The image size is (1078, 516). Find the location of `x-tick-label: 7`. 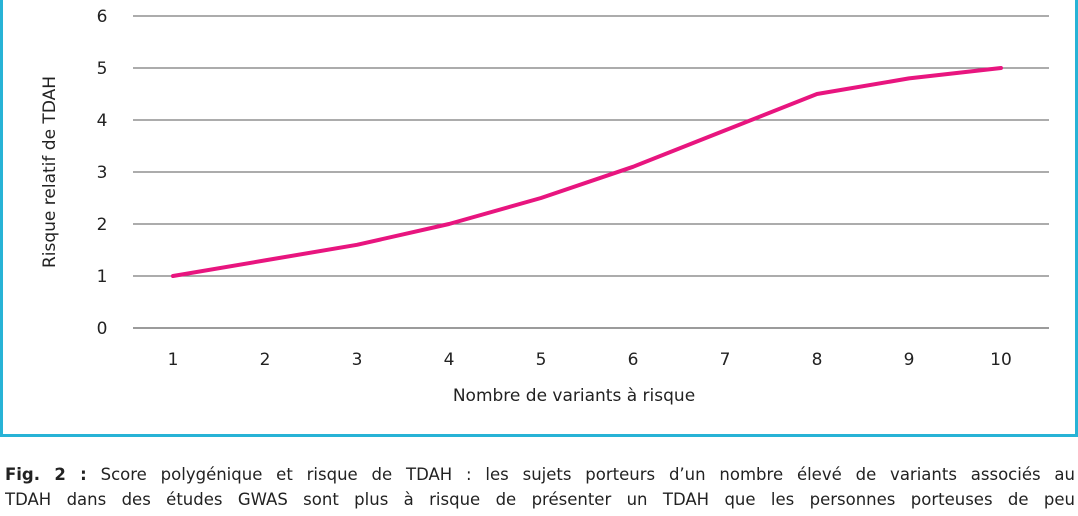

x-tick-label: 7 is located at coordinates (725, 360).